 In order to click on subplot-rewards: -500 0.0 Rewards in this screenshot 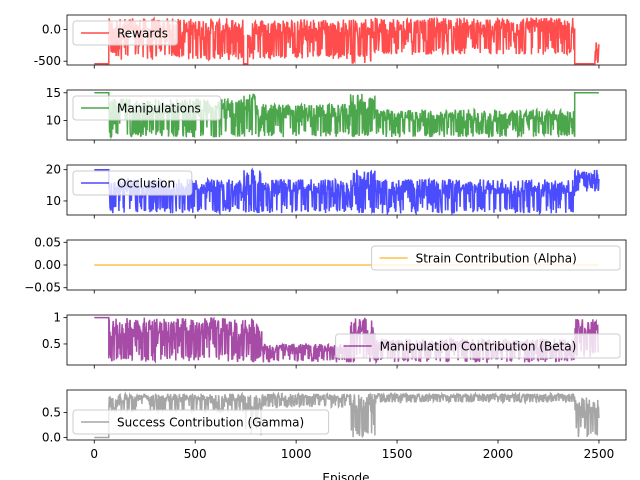, I will do `click(330, 41)`.